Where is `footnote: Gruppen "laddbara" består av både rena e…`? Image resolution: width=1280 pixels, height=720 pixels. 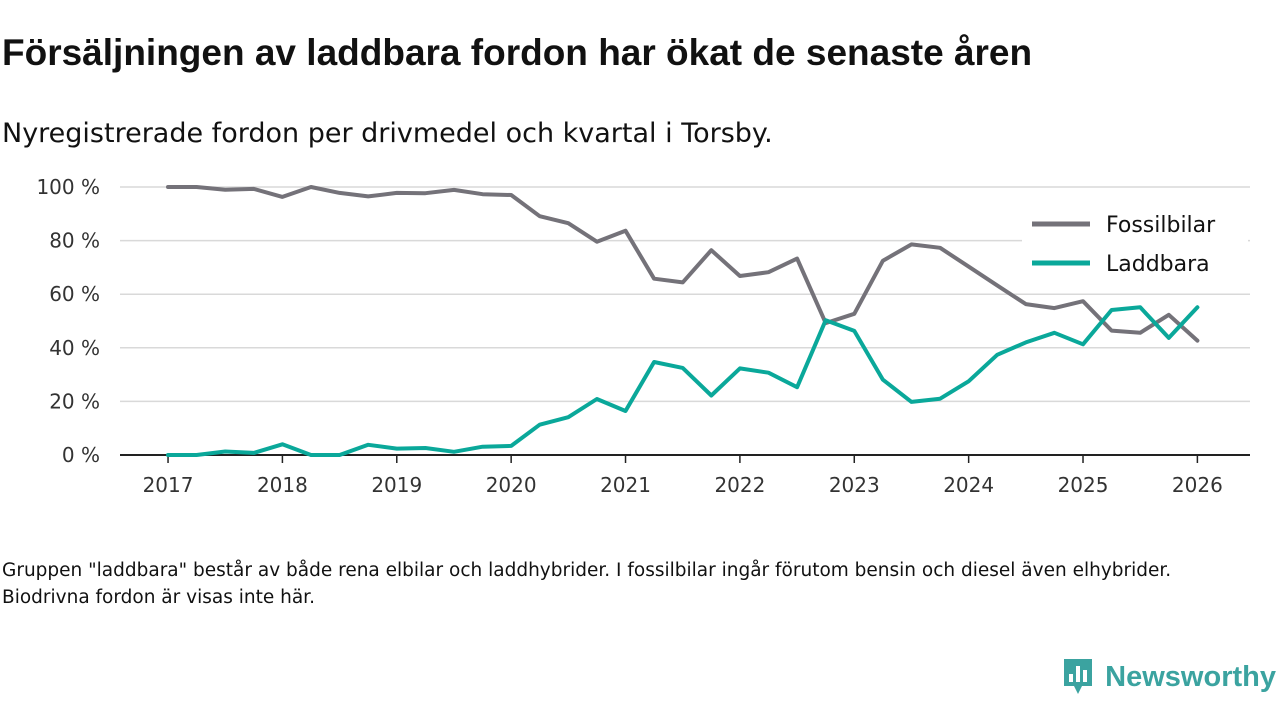 footnote: Gruppen "laddbara" består av både rena e… is located at coordinates (587, 584).